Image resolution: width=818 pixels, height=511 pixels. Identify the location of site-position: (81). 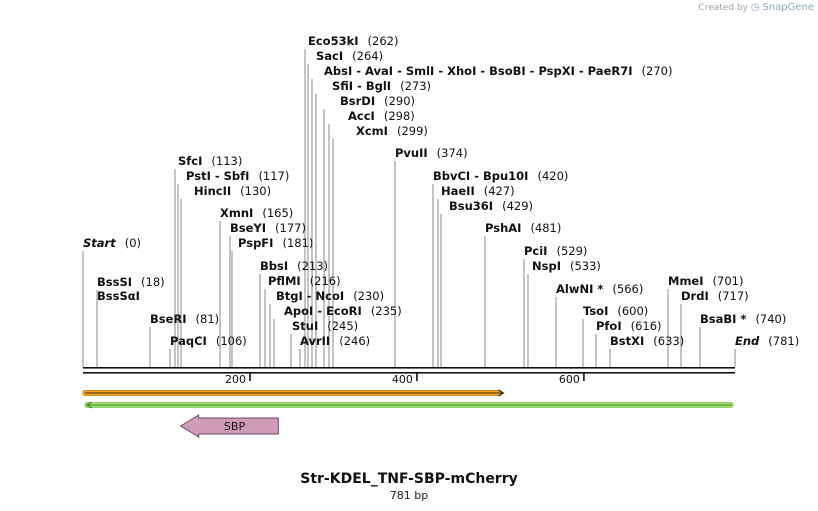
(208, 319).